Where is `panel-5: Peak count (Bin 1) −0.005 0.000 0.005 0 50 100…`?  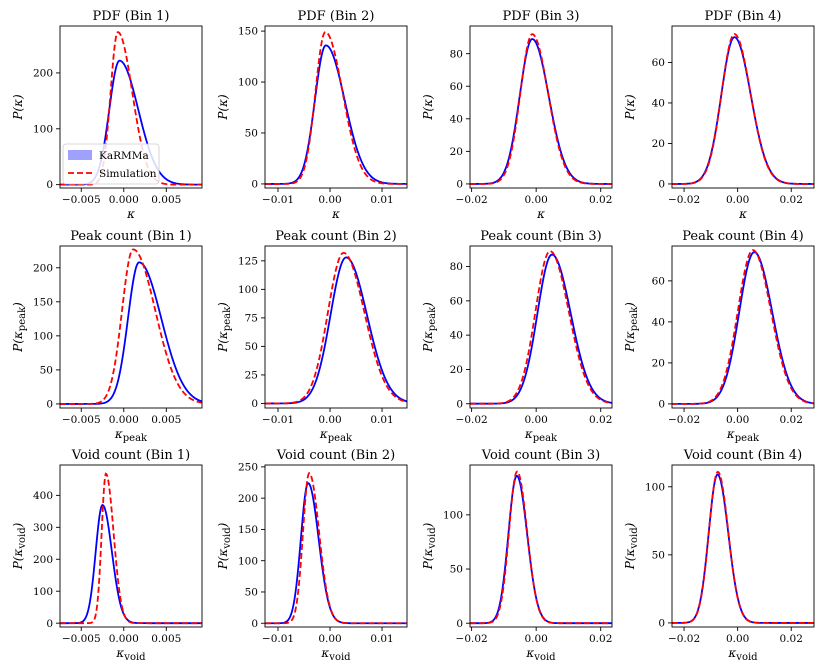
panel-5: Peak count (Bin 1) −0.005 0.000 0.005 0 50 100… is located at coordinates (107, 336).